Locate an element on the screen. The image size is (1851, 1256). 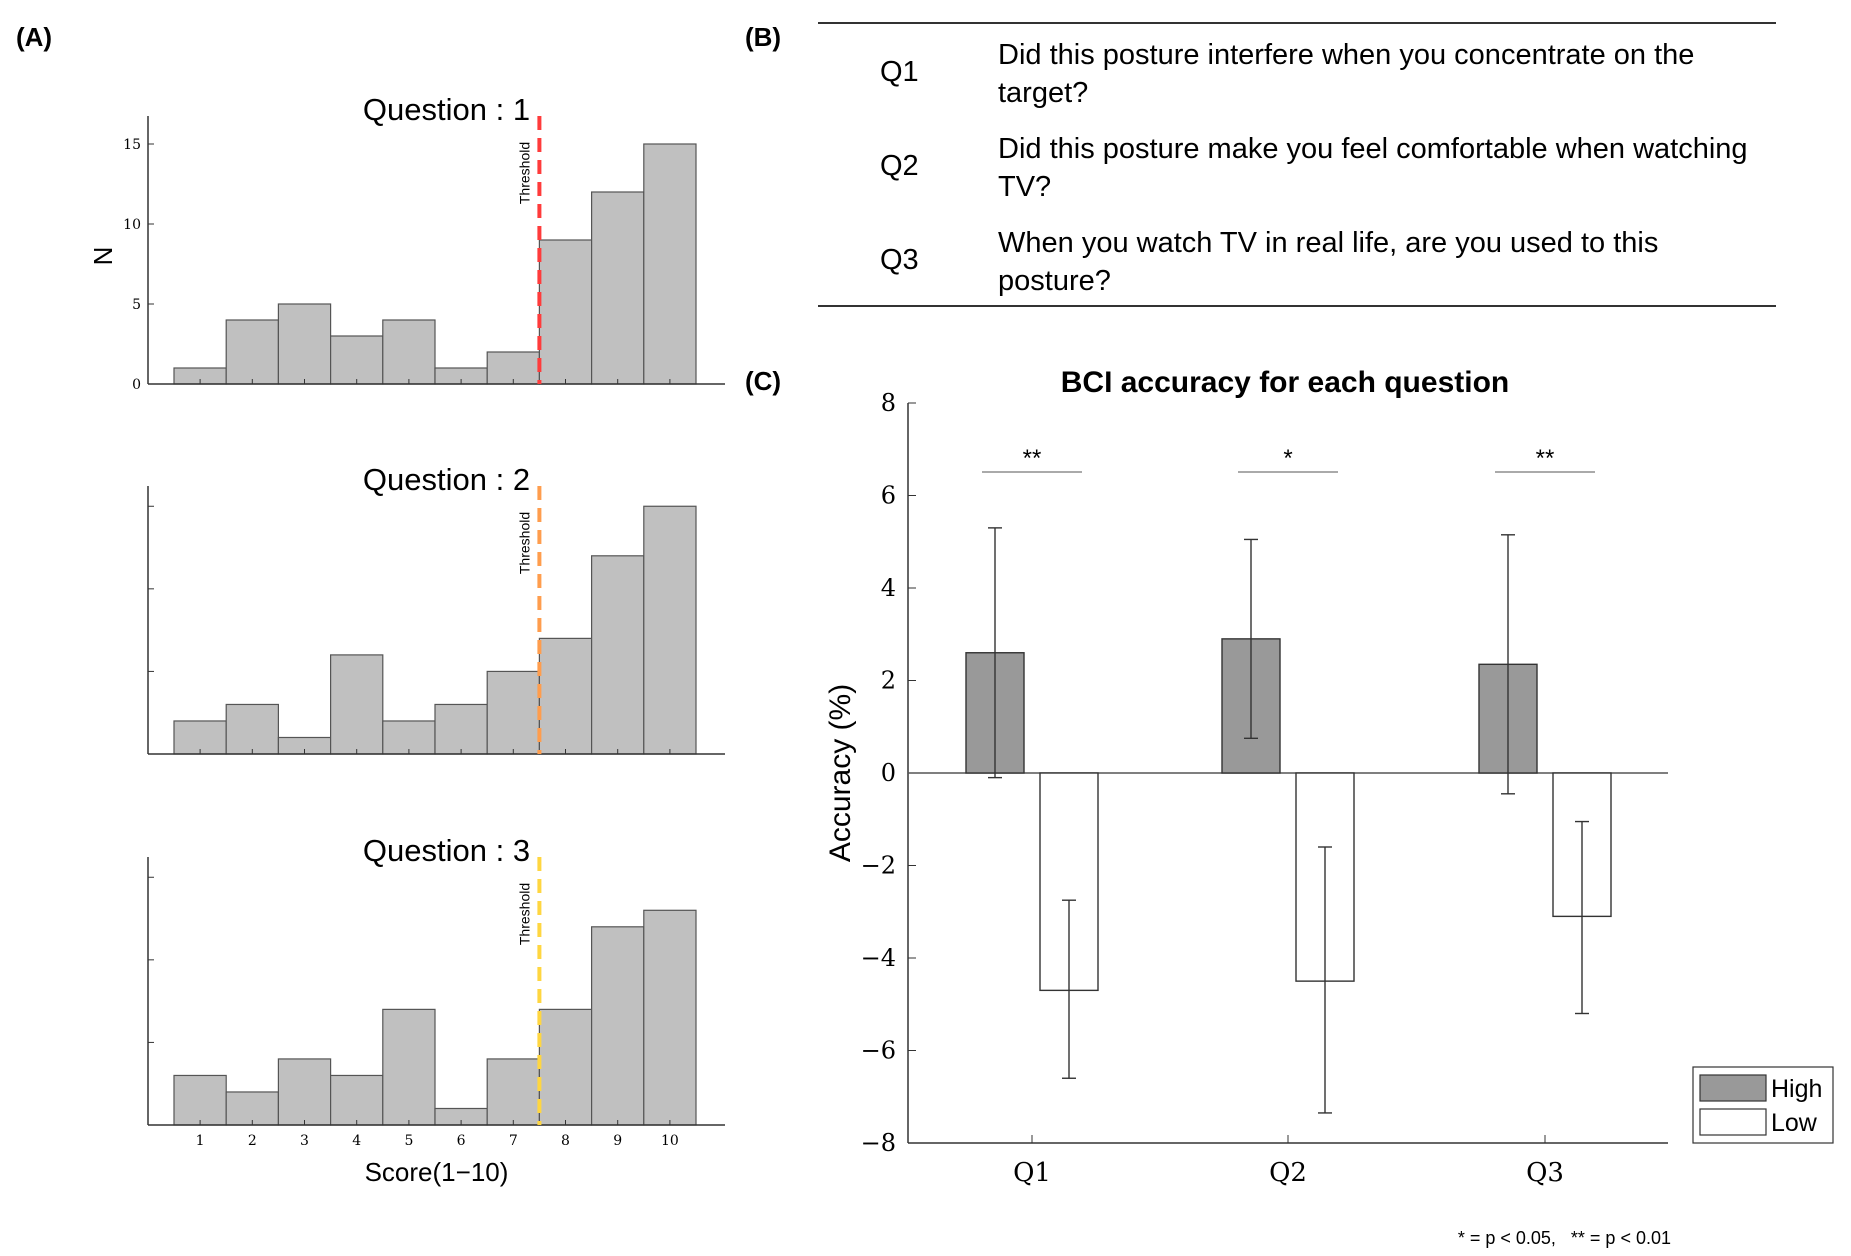
x-tick-label: 3 is located at coordinates (304, 1141).